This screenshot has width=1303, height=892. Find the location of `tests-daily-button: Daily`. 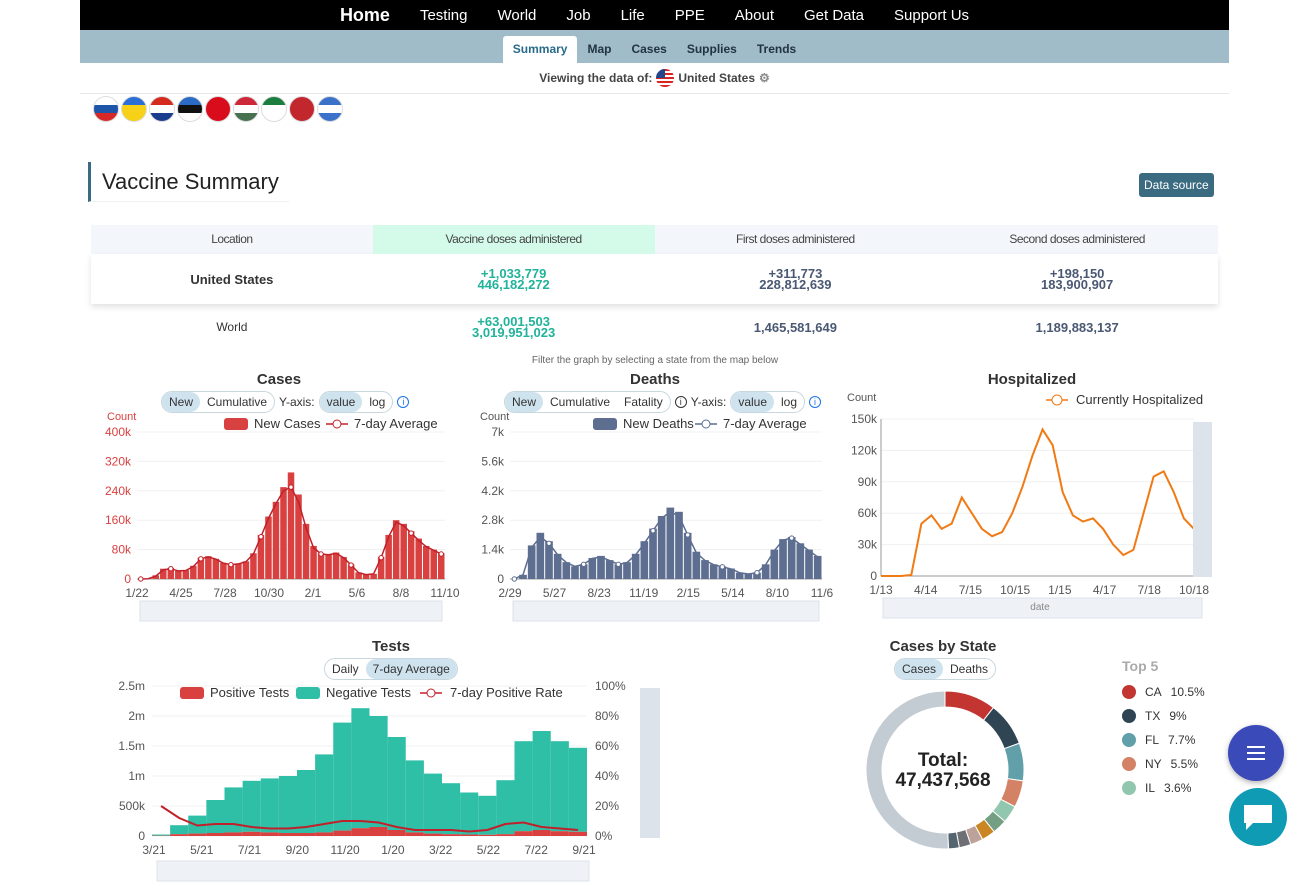

tests-daily-button: Daily is located at coordinates (345, 669).